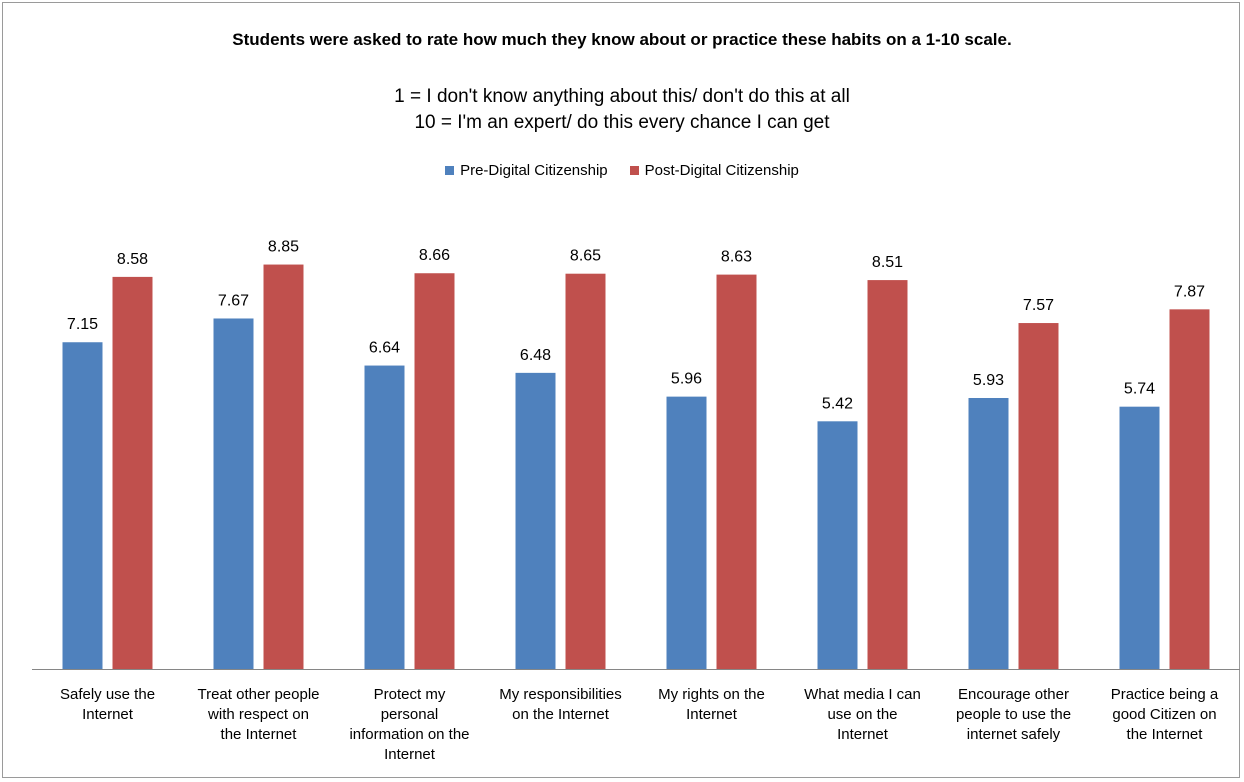 This screenshot has width=1244, height=782. I want to click on data-label-post-3: 8.65, so click(585, 256).